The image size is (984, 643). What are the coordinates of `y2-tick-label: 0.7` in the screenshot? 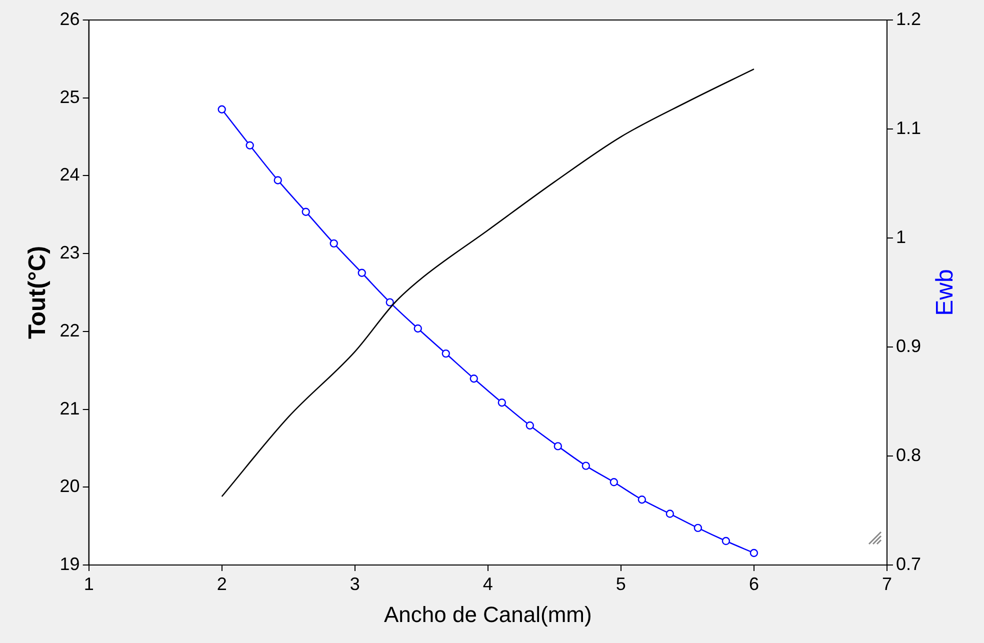 It's located at (909, 564).